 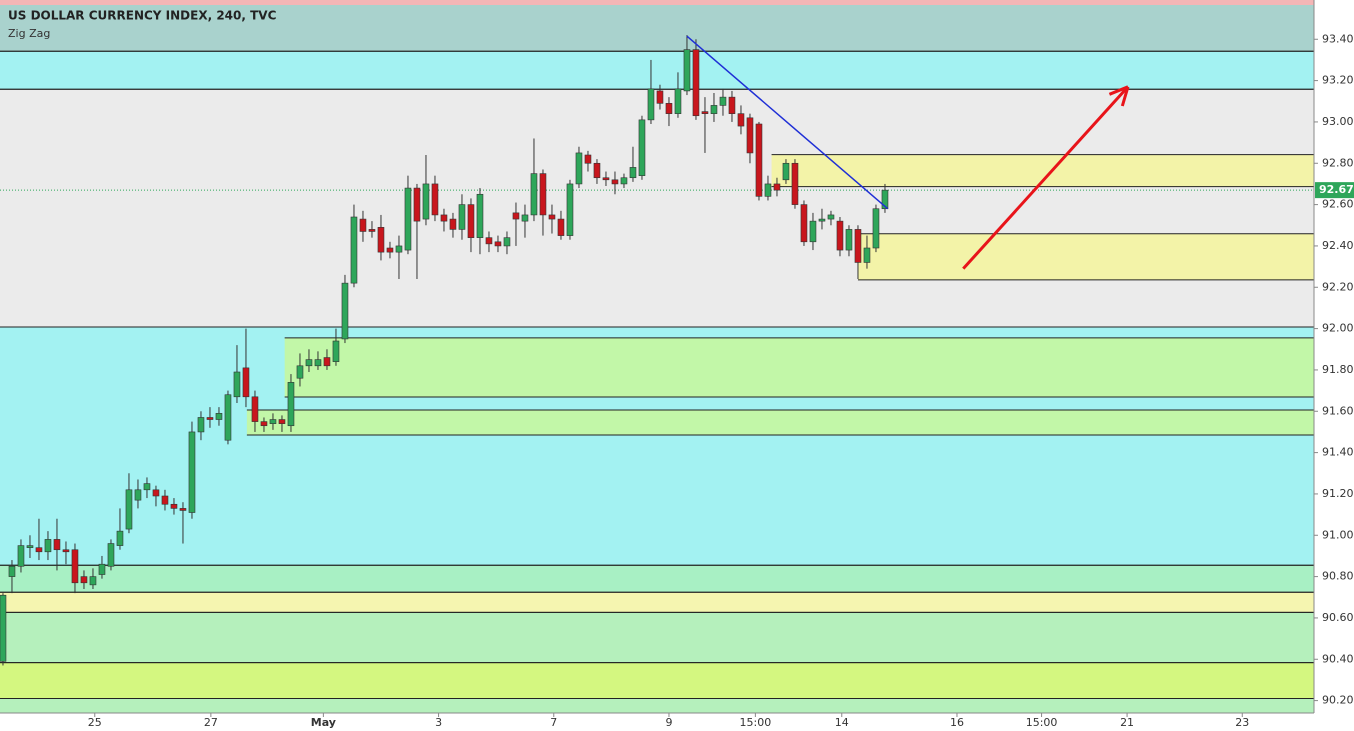 I want to click on y-tick-label: 93.40, so click(x=1338, y=38).